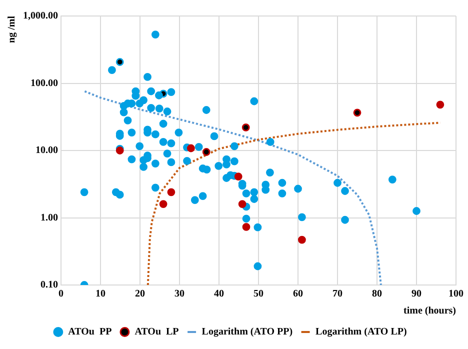 The image size is (468, 349). I want to click on x-axis-title: time (hours), so click(430, 311).